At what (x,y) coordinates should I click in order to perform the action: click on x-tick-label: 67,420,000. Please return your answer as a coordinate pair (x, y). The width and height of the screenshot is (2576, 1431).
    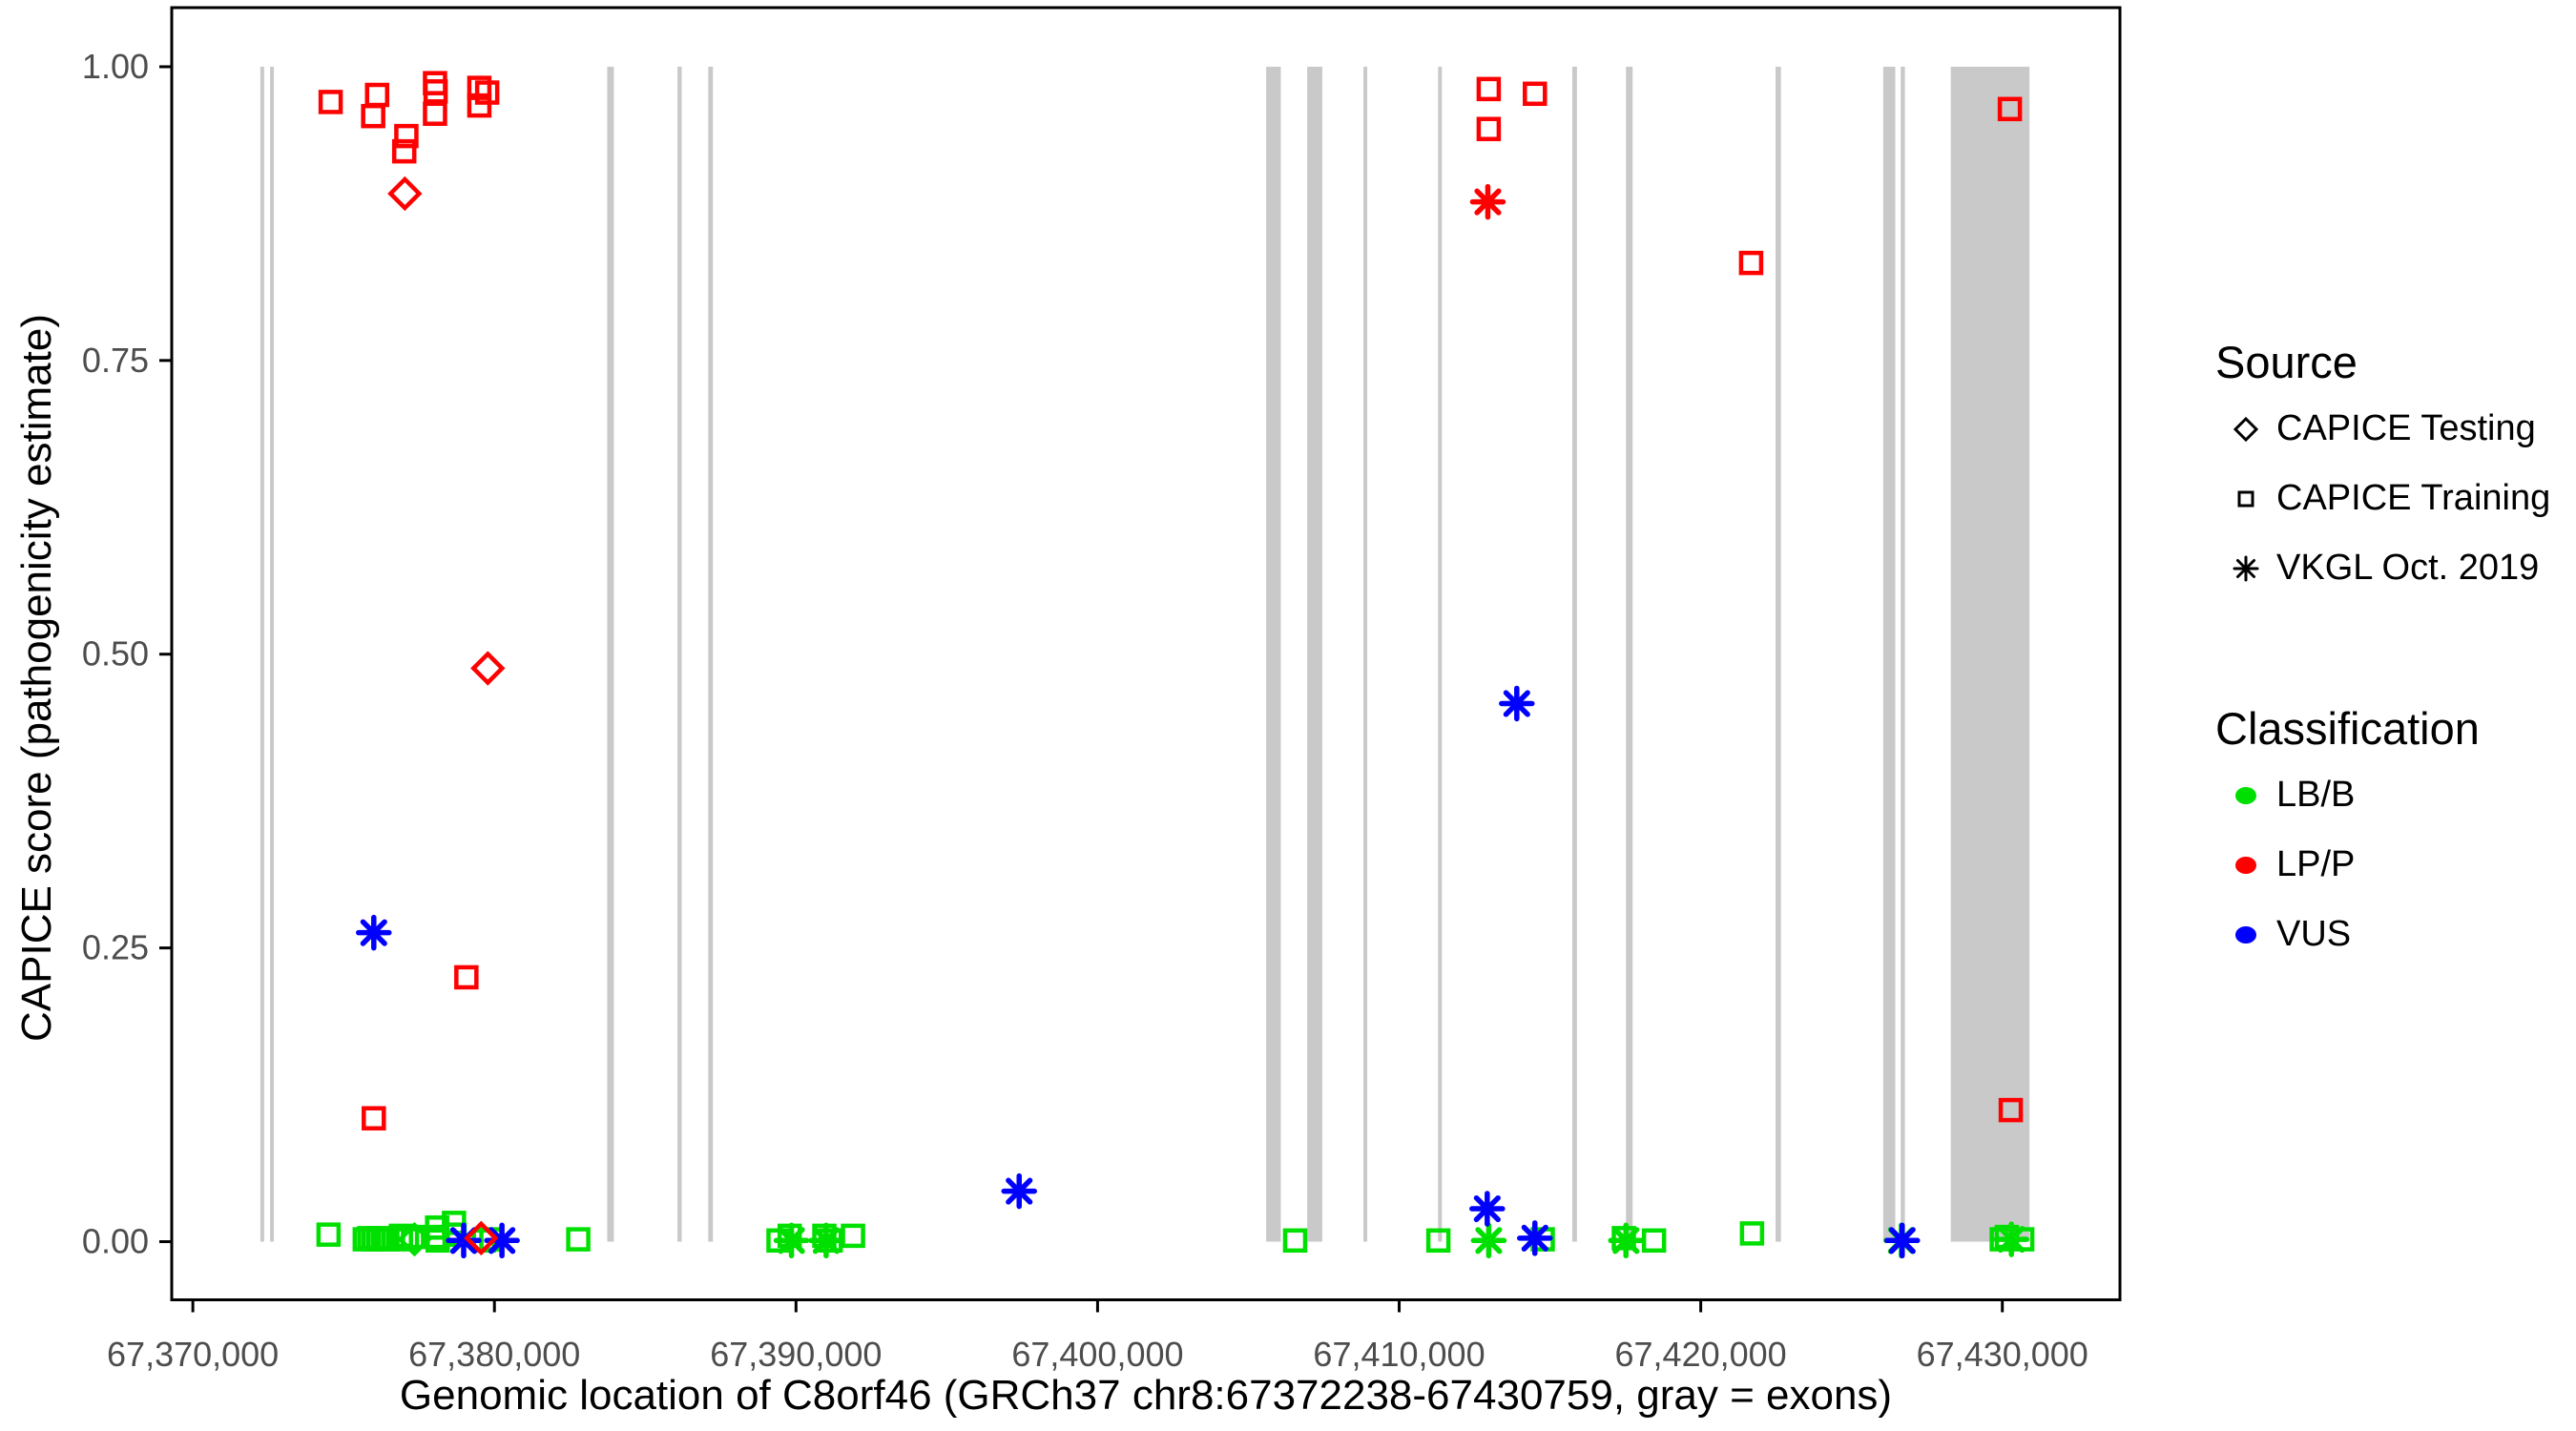
    Looking at the image, I should click on (1701, 1354).